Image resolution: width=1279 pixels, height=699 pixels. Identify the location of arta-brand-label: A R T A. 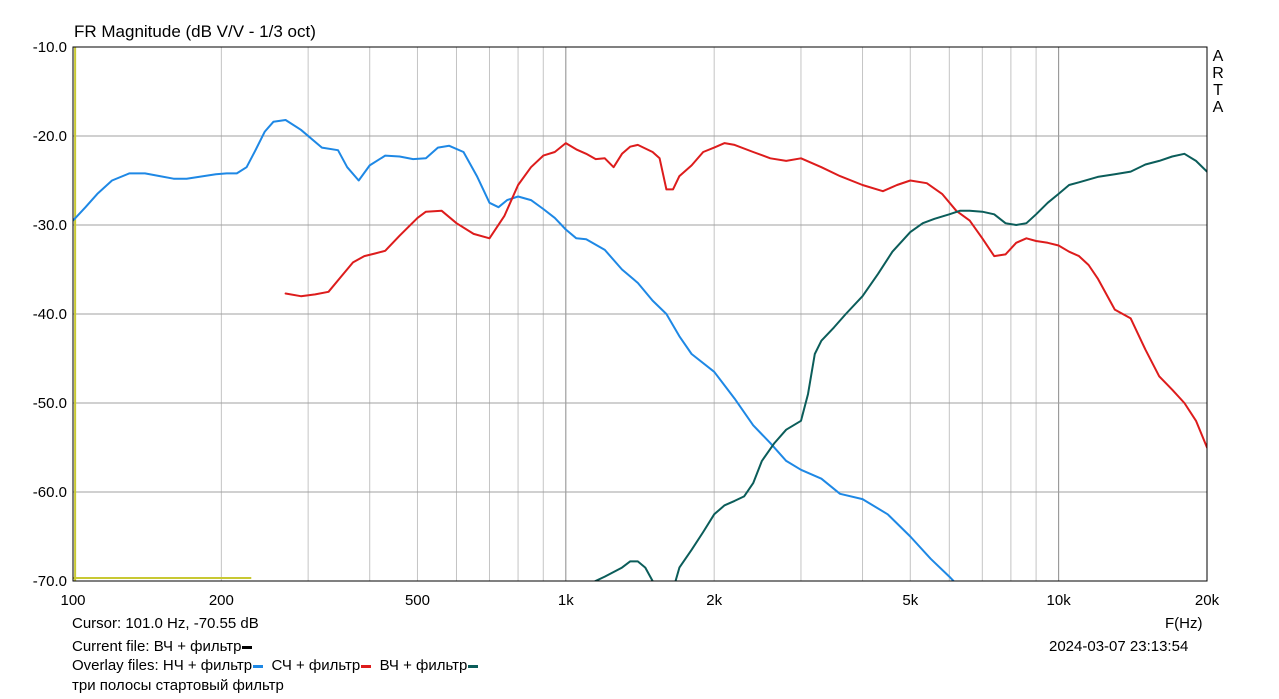
(1218, 82).